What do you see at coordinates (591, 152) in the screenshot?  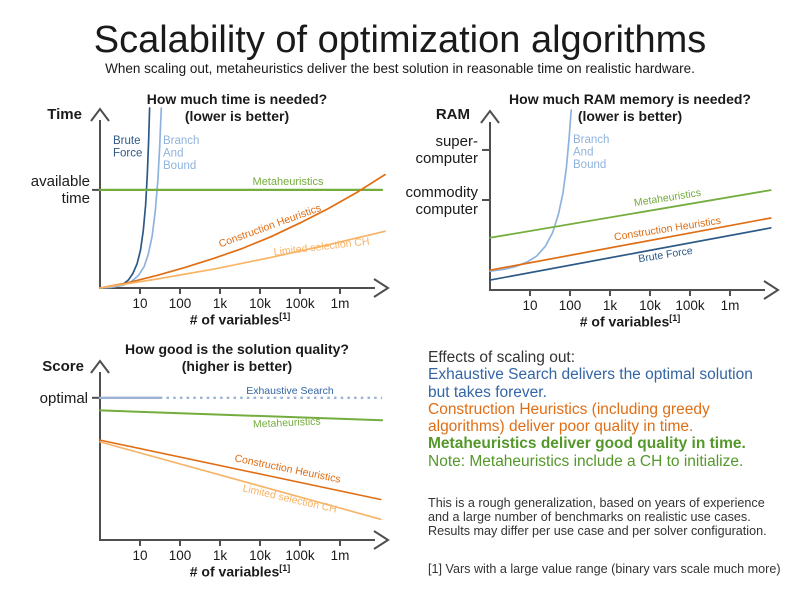 I see `ram-series-label-branch-and-bound: Branch And Bound` at bounding box center [591, 152].